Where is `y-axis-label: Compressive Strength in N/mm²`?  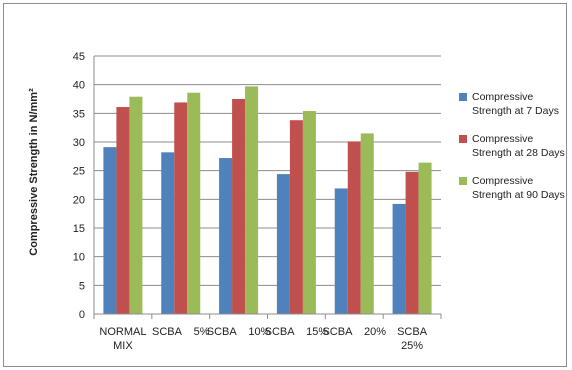
y-axis-label: Compressive Strength in N/mm² is located at coordinates (34, 172).